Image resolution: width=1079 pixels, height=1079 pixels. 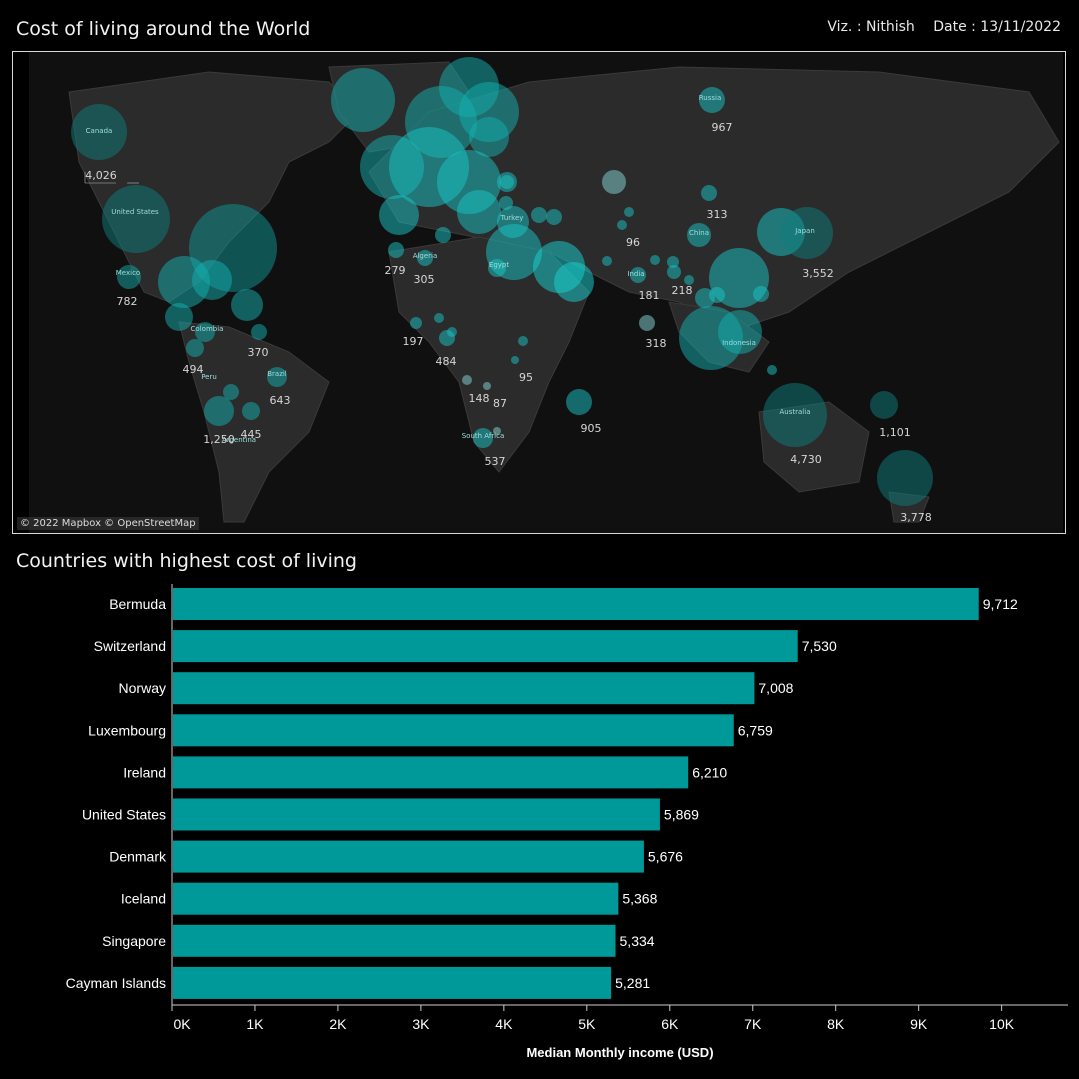 What do you see at coordinates (709, 772) in the screenshot?
I see `data-label: 6,210` at bounding box center [709, 772].